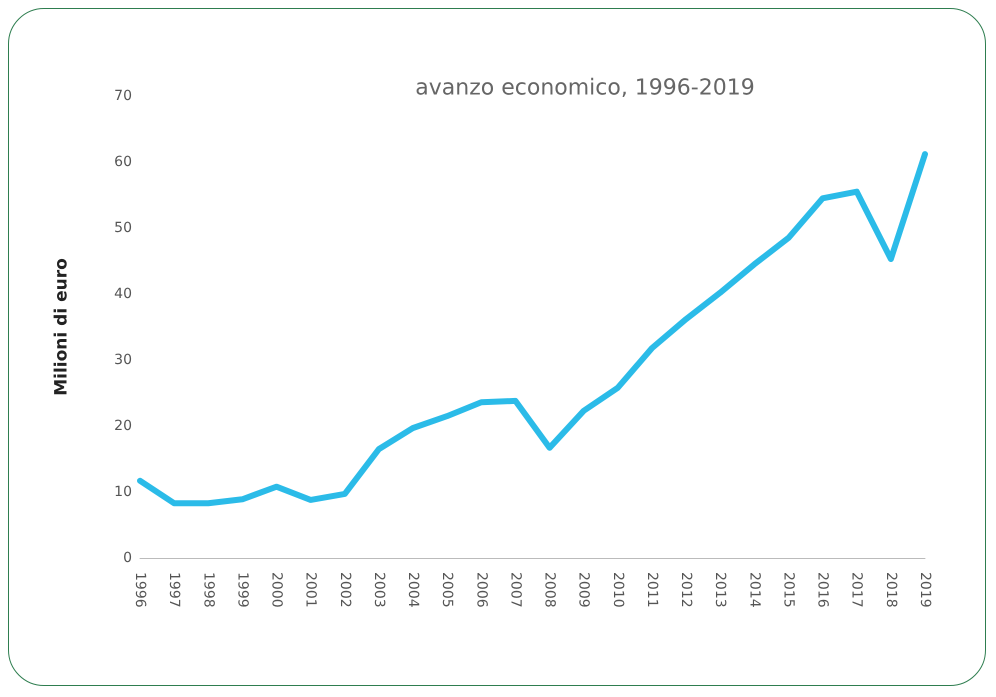  I want to click on x-tick-label: 2008, so click(550, 590).